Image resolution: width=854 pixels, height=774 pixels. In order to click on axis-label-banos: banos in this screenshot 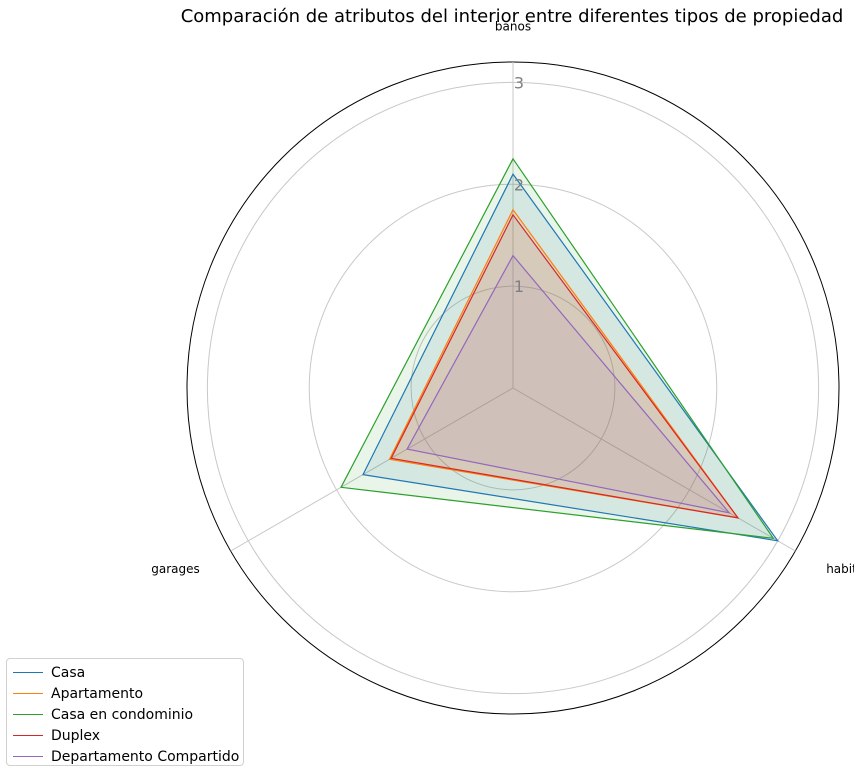, I will do `click(513, 26)`.